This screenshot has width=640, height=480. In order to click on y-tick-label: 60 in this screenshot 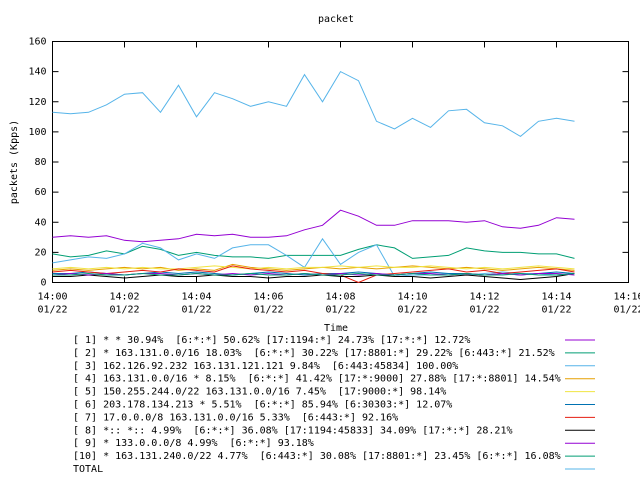, I will do `click(40, 192)`.